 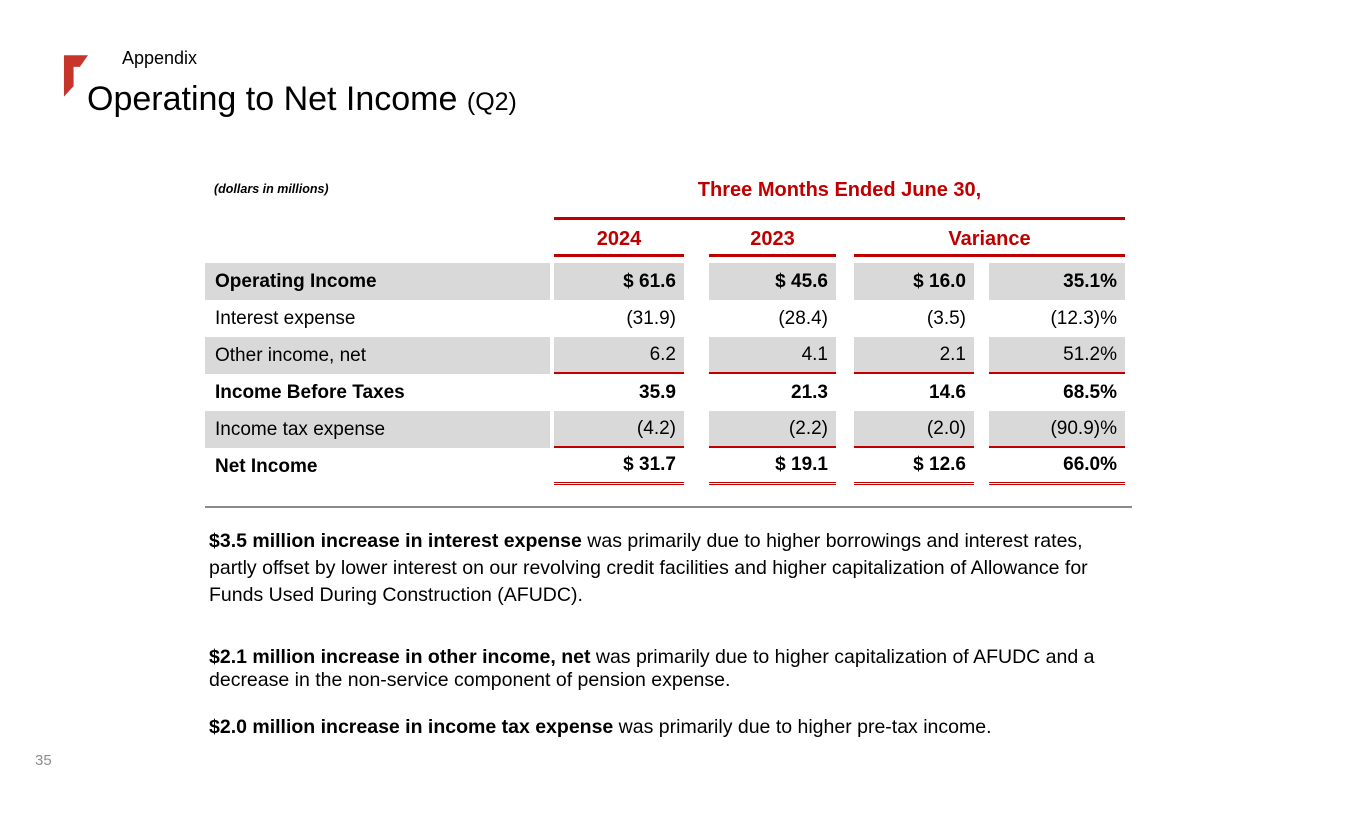 What do you see at coordinates (651, 318) in the screenshot?
I see `cell-2024: (31.9)` at bounding box center [651, 318].